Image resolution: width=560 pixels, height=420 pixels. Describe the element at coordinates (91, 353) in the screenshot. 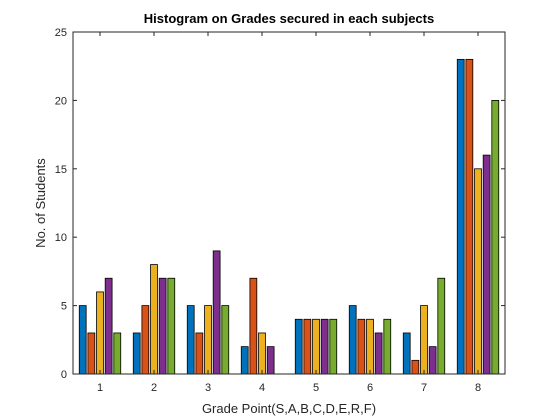

I see `bar-cat1-series2` at that location.